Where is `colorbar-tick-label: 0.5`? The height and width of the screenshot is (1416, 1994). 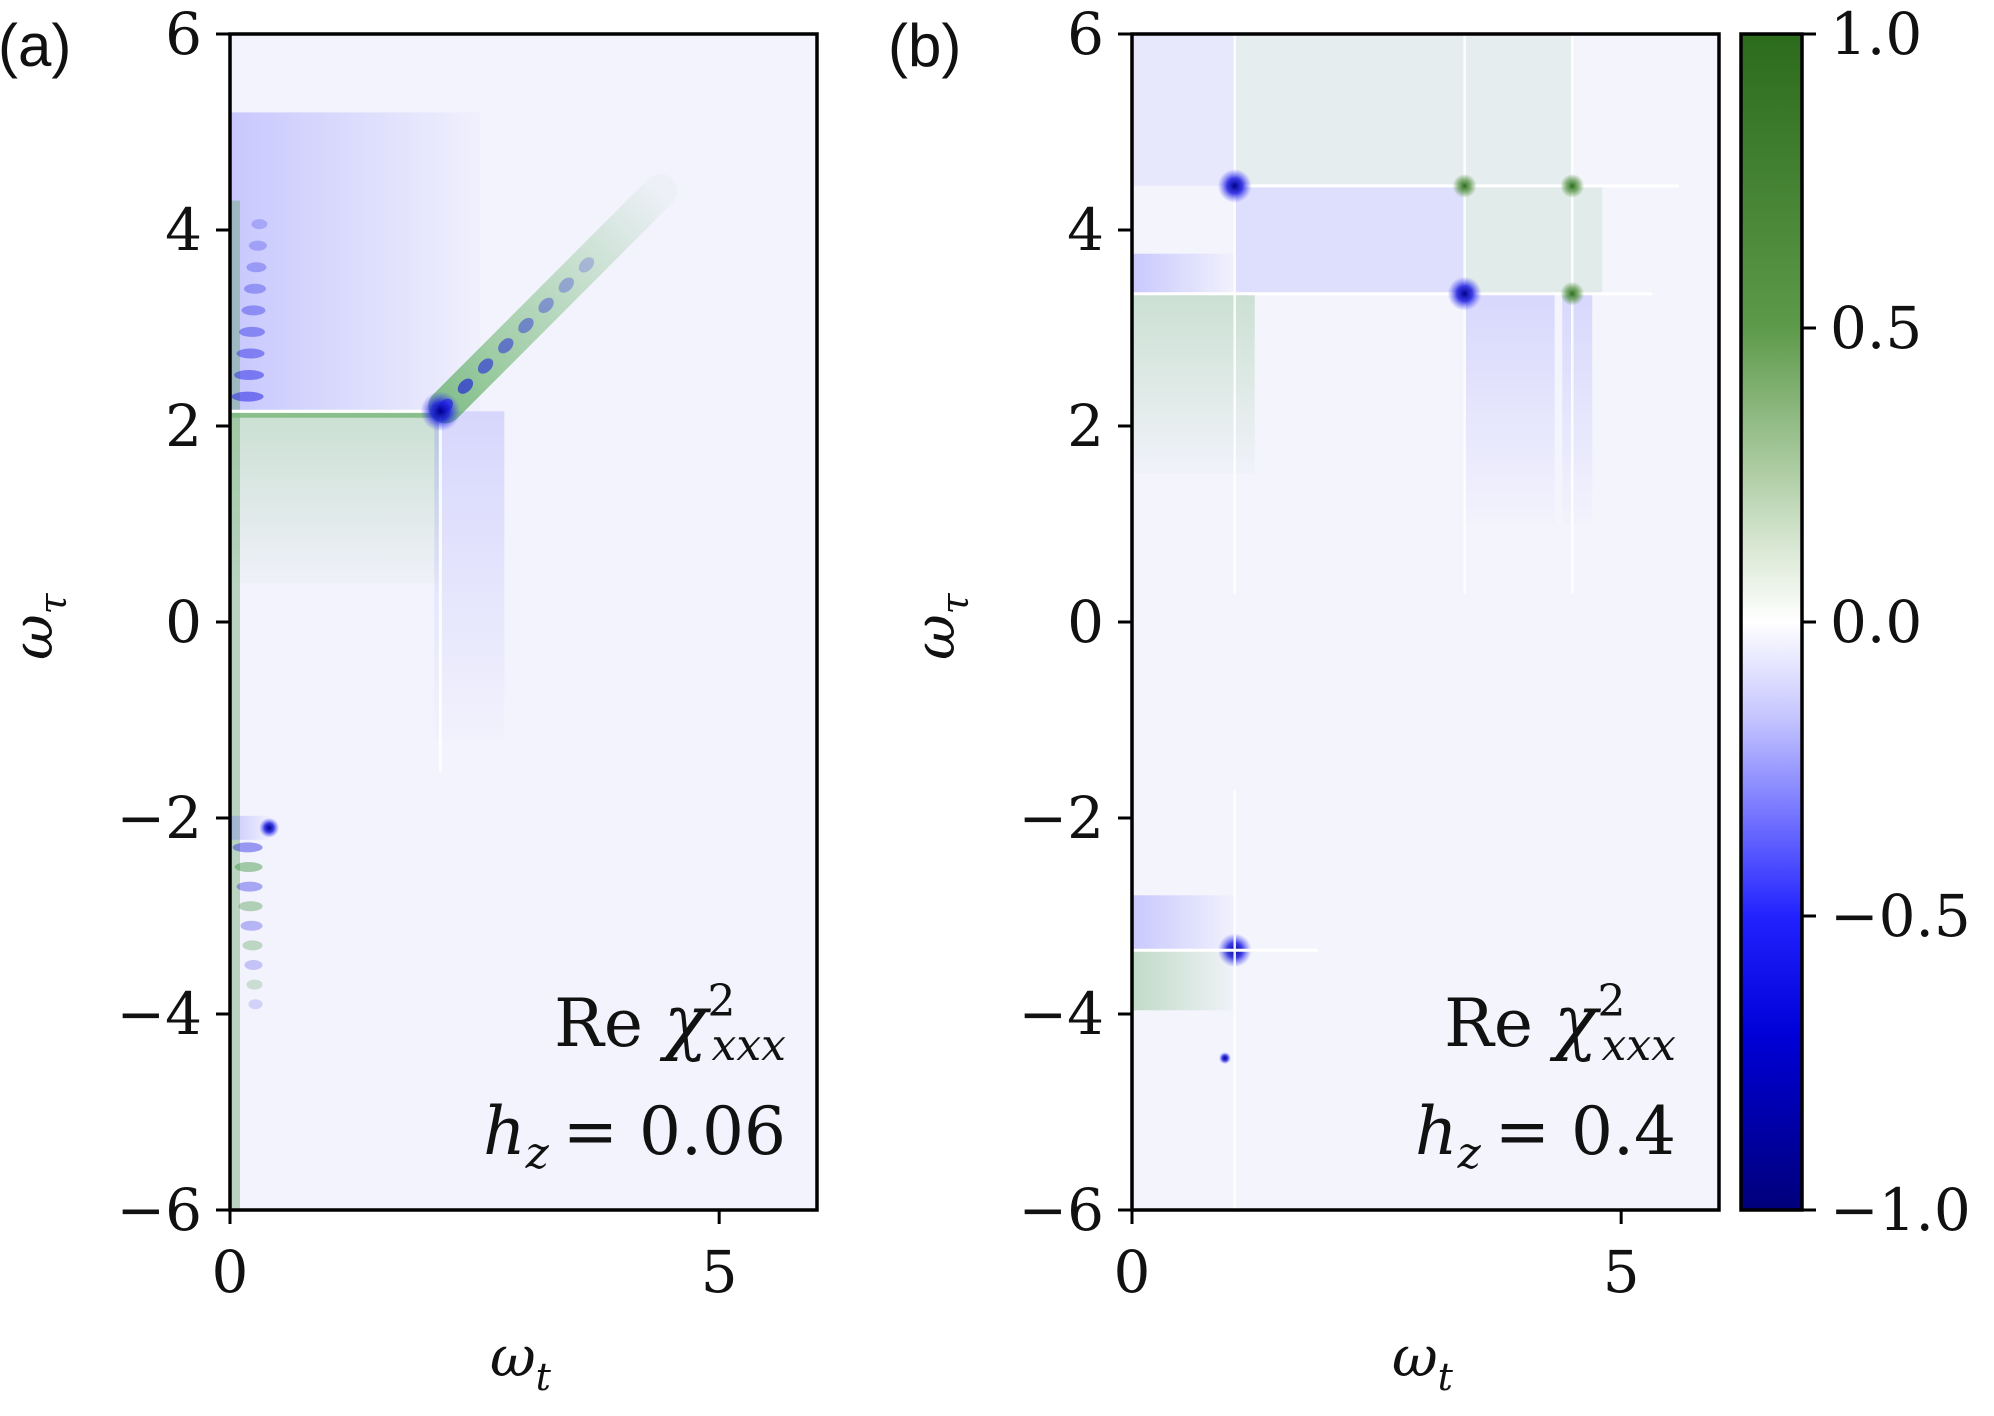 colorbar-tick-label: 0.5 is located at coordinates (1876, 328).